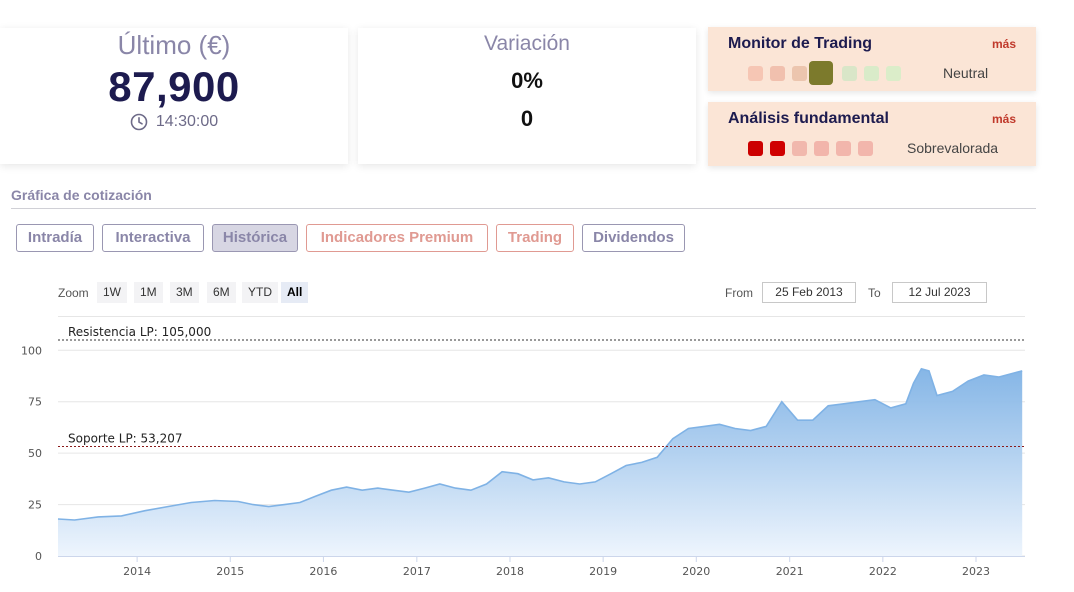  What do you see at coordinates (808, 118) in the screenshot?
I see `fundamental-analysis-title: Análisis fundamental` at bounding box center [808, 118].